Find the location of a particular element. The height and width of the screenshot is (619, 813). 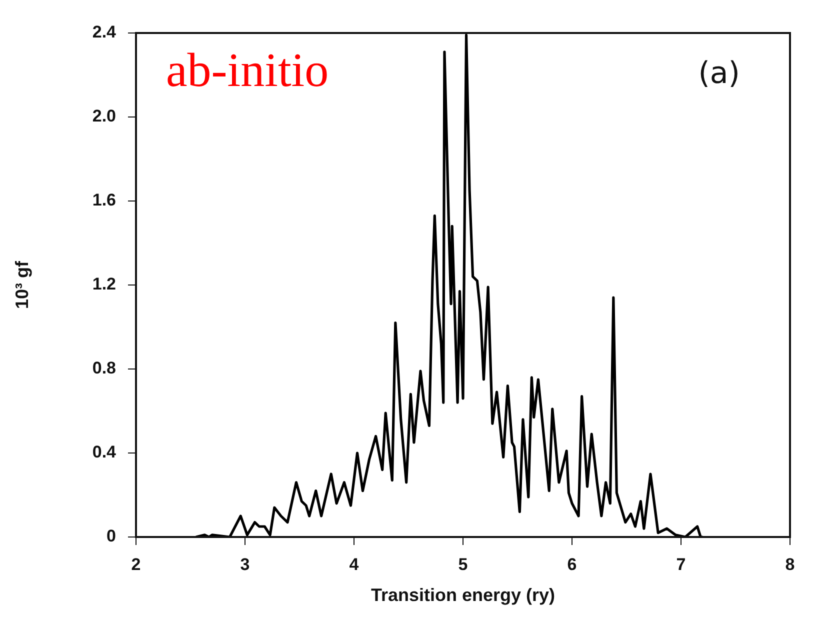

y-axis-title: 10³ gf is located at coordinates (22, 285).